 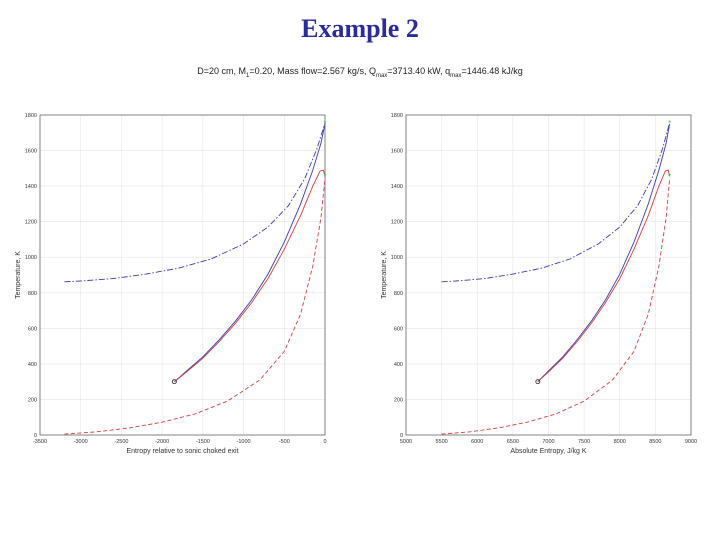 I want to click on figure-title-part: =3713.40 kW, q, so click(x=419, y=71).